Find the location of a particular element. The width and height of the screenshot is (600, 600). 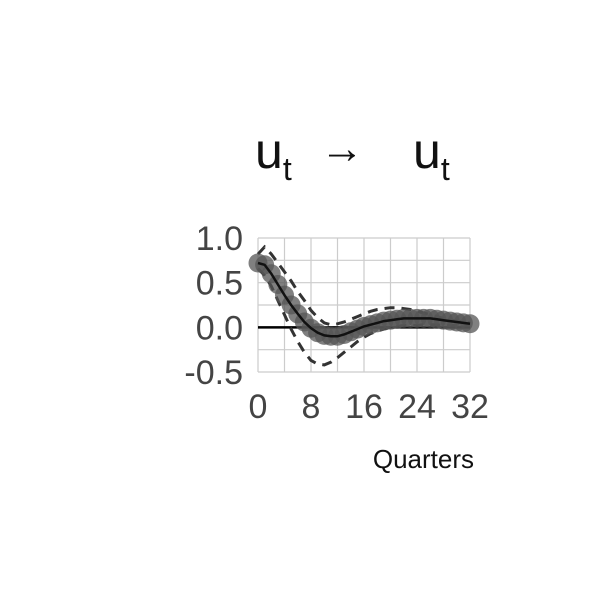

title-arrow: → is located at coordinates (342, 148).